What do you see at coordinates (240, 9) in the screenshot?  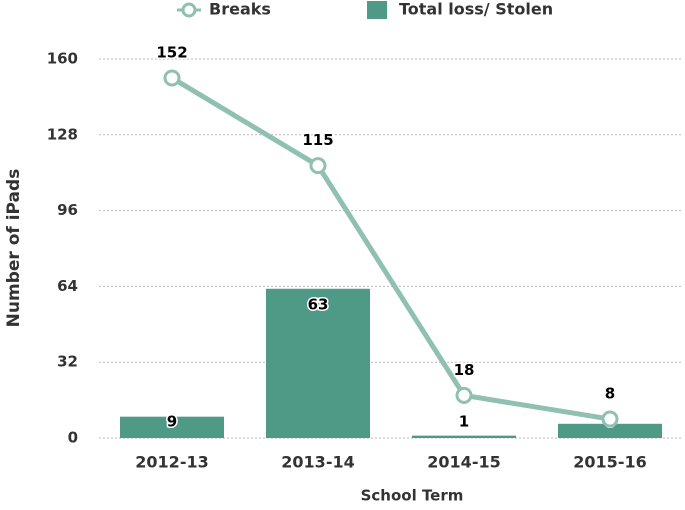 I see `legend-label: Breaks` at bounding box center [240, 9].